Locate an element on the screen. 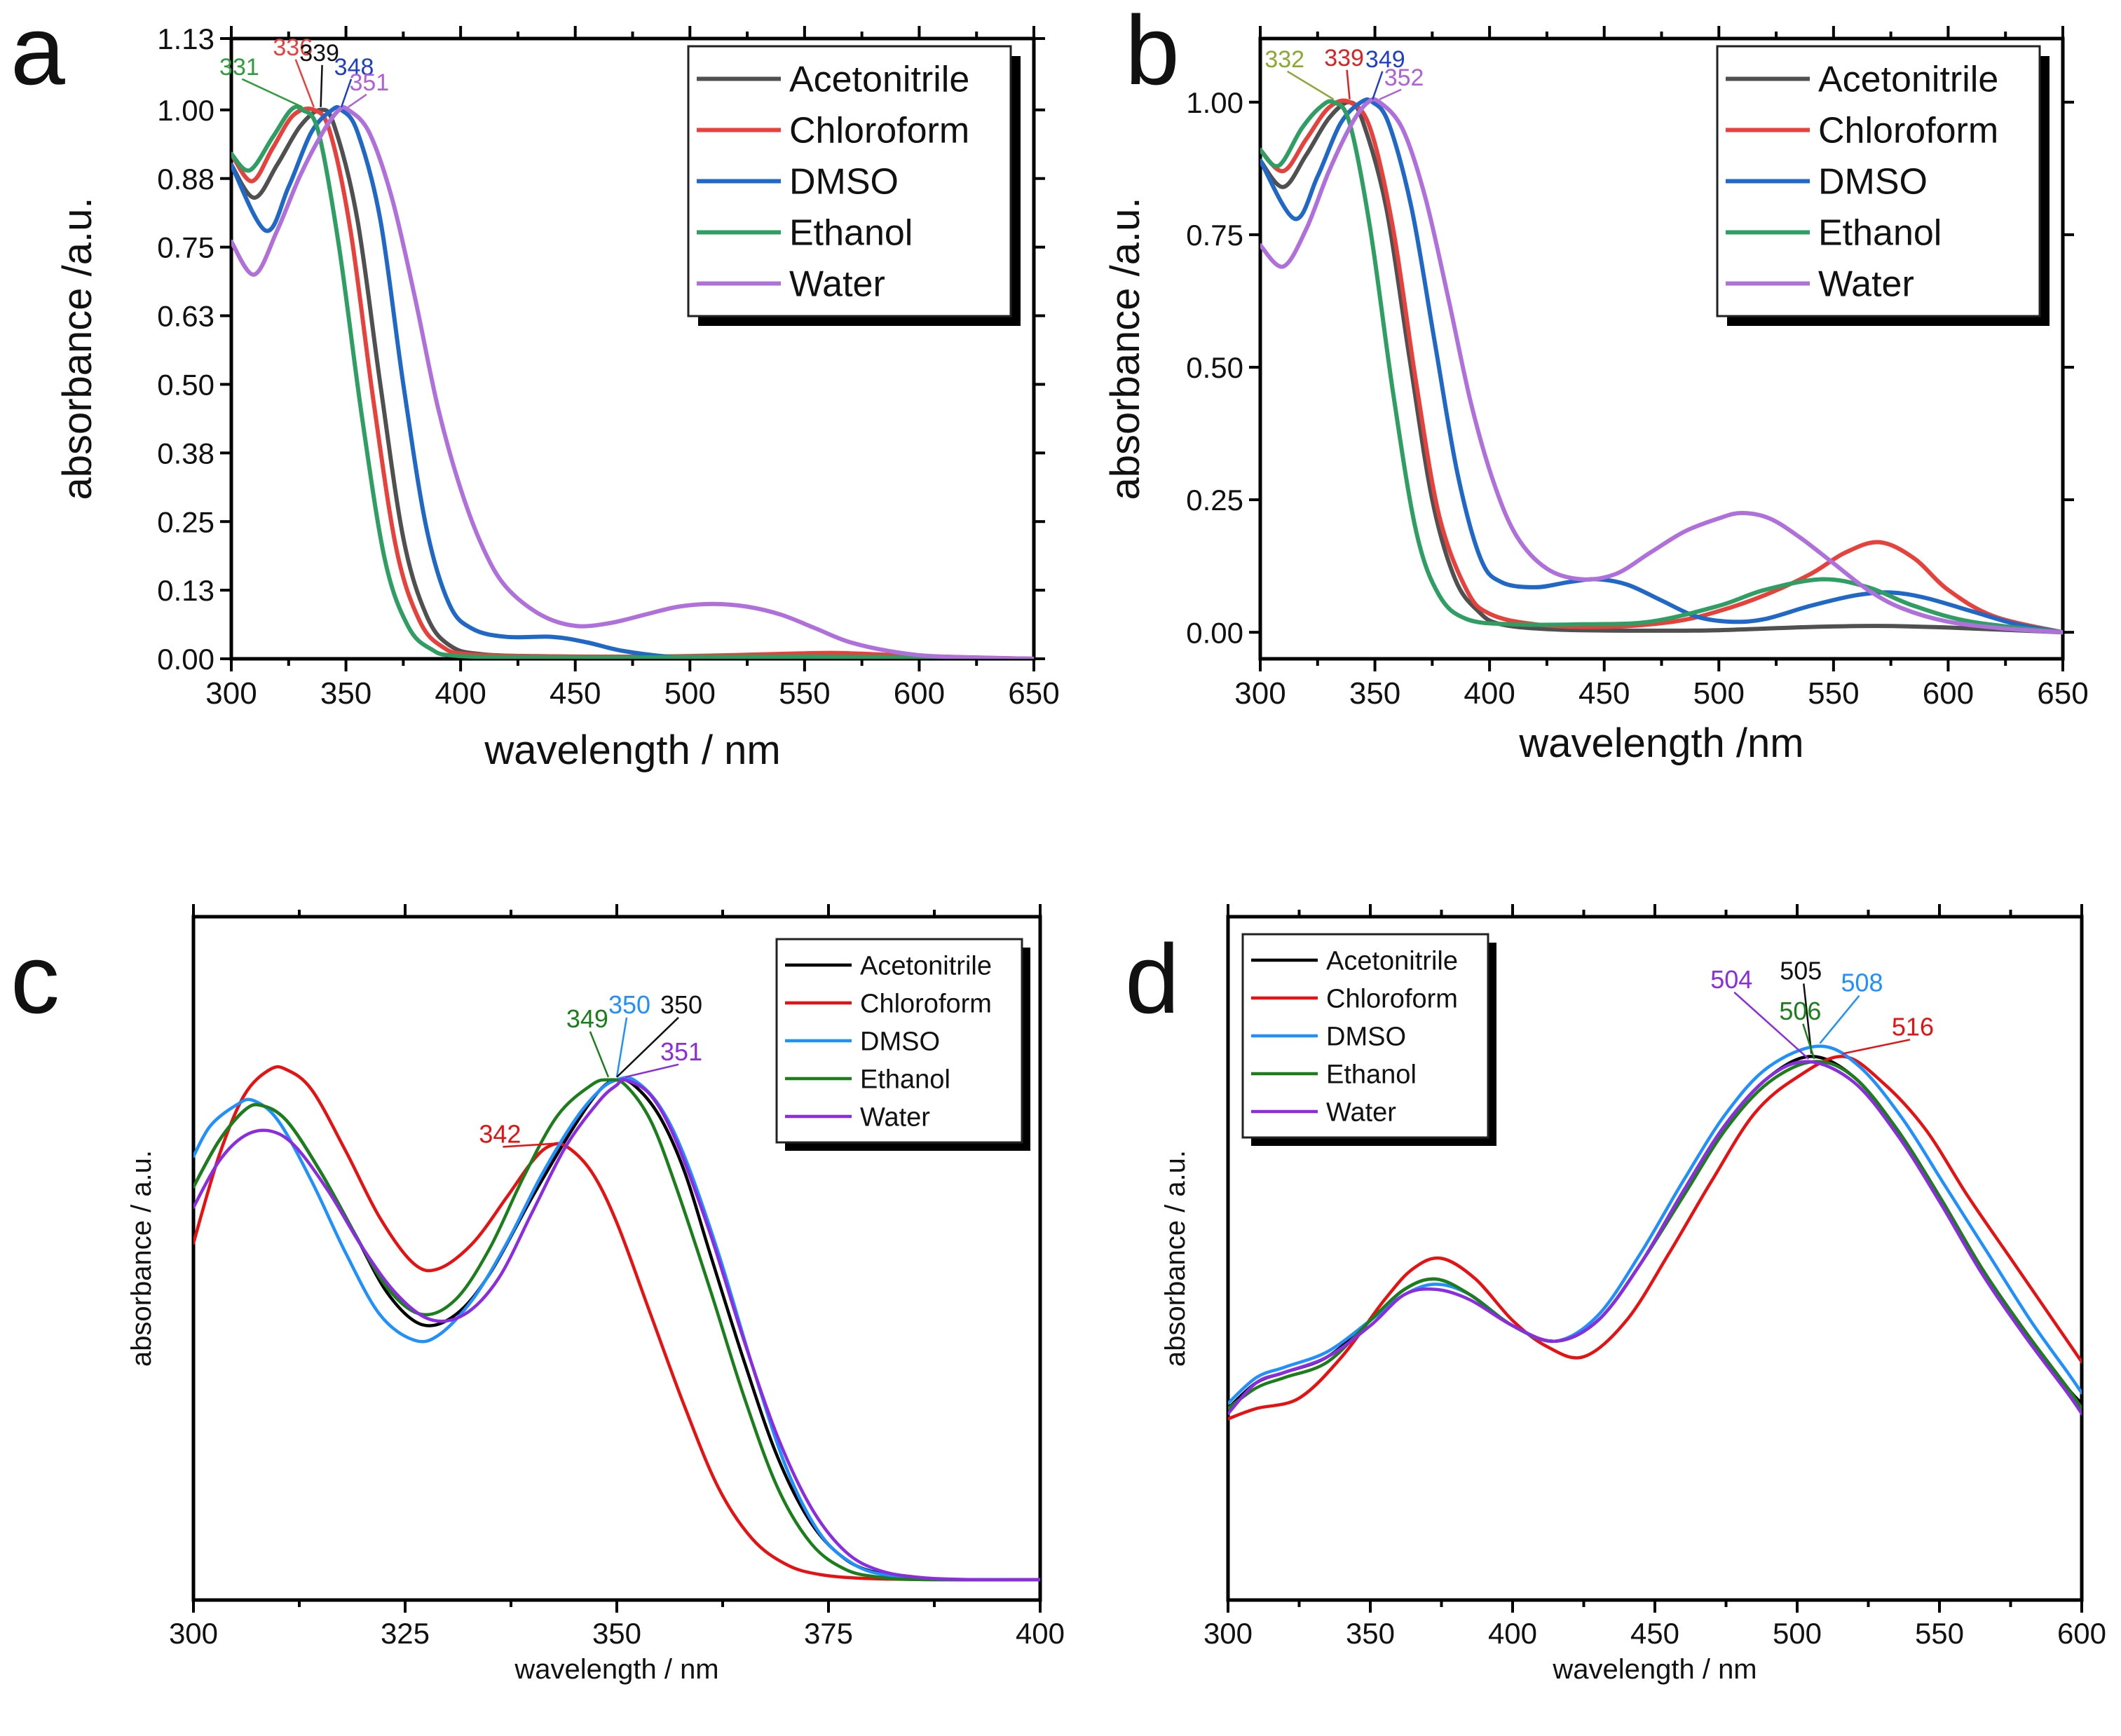  annotation-label: 516 is located at coordinates (1913, 1026).